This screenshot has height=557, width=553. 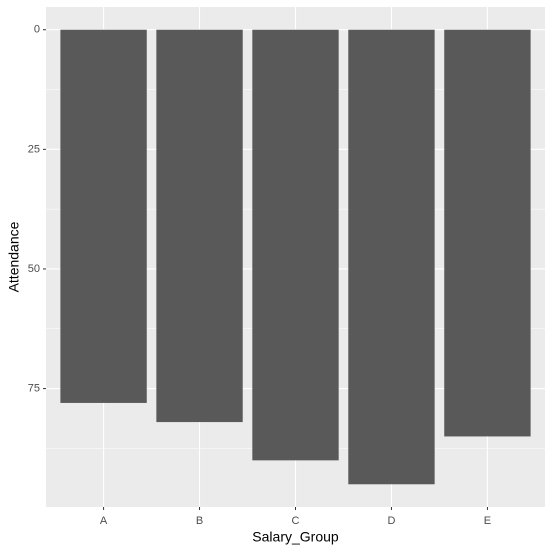 What do you see at coordinates (391, 521) in the screenshot?
I see `x-tick-label: D` at bounding box center [391, 521].